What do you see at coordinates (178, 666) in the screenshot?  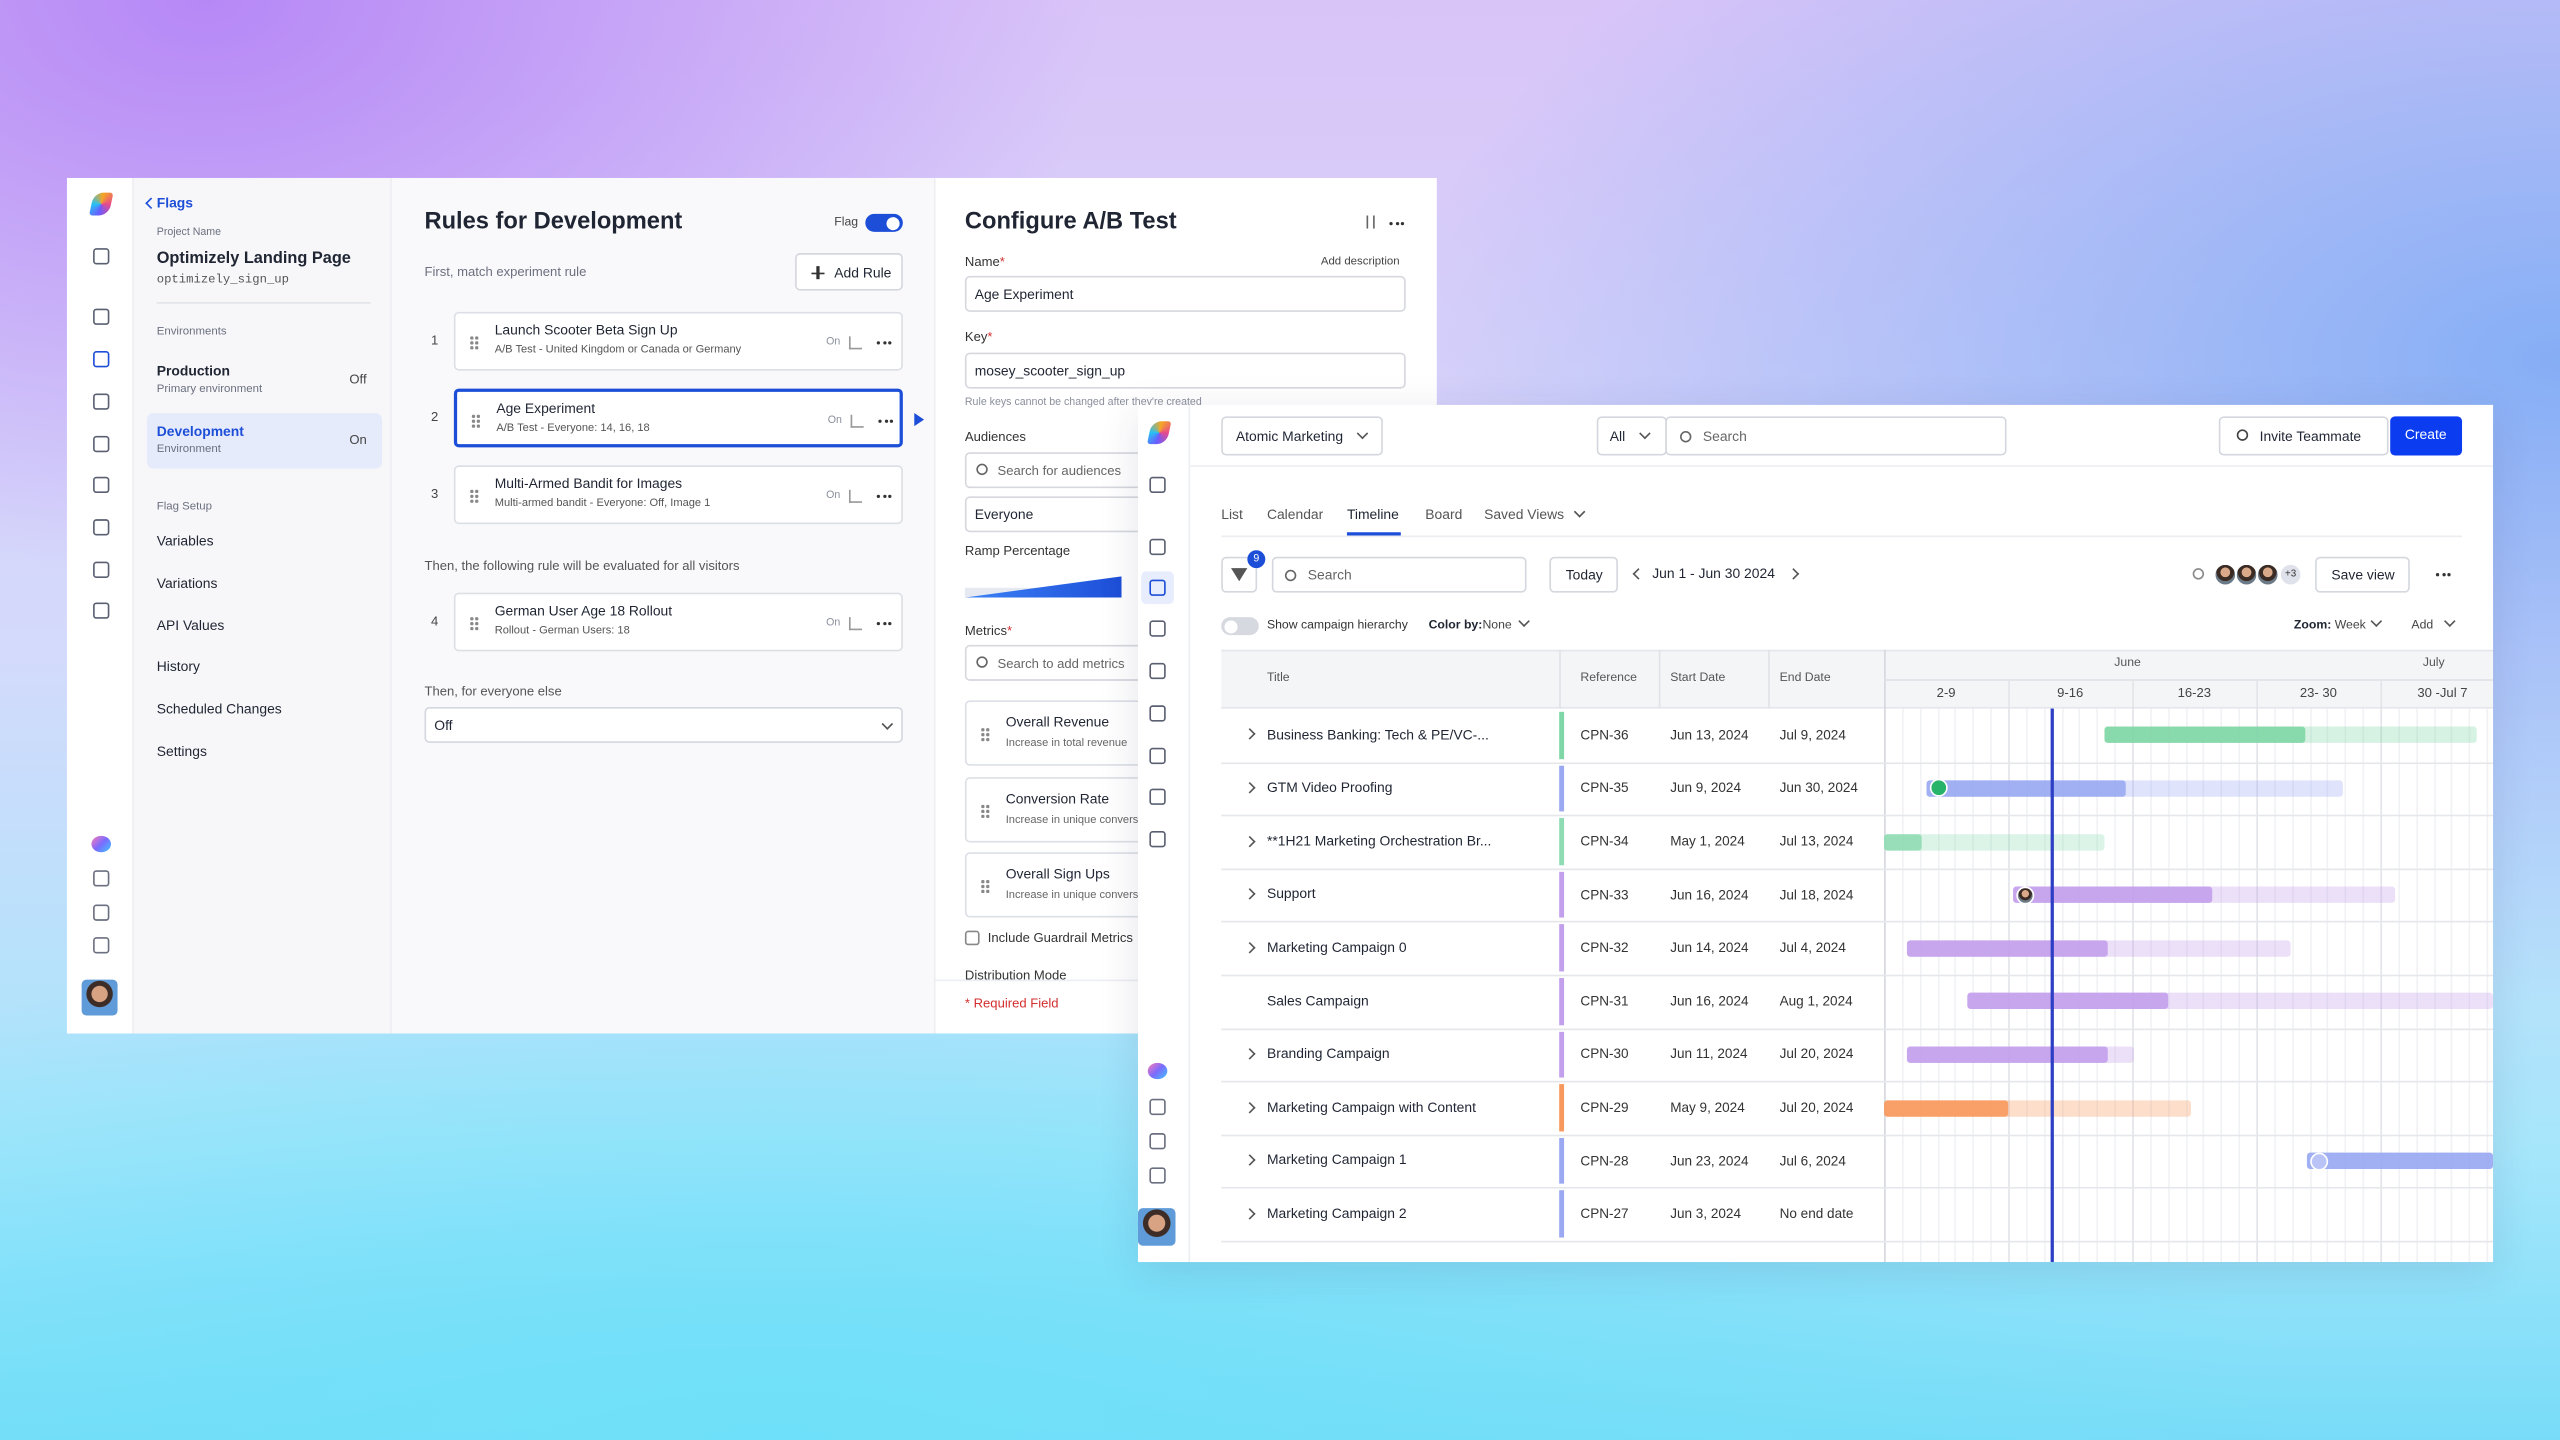 I see `flag-setup-item: History` at bounding box center [178, 666].